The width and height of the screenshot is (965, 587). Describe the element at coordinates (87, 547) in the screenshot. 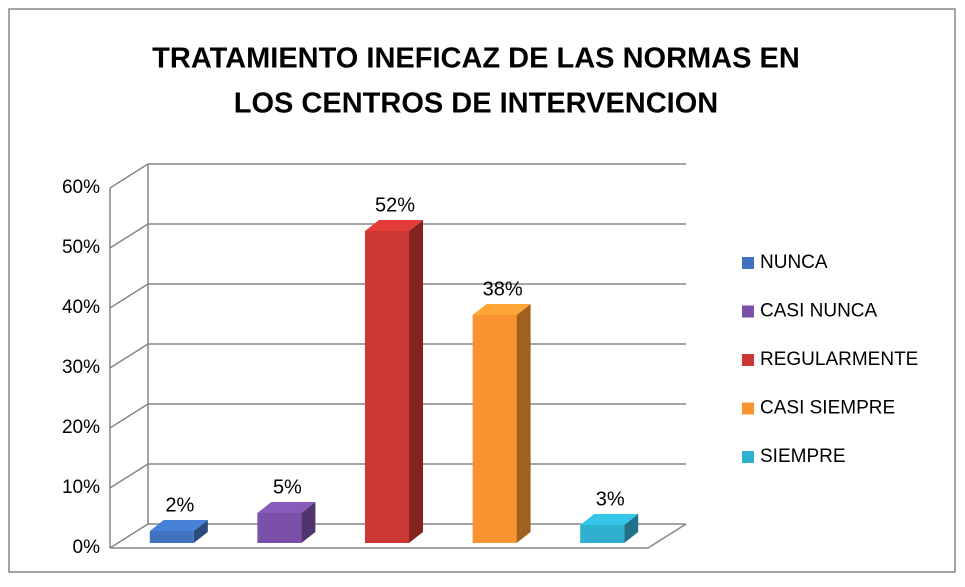

I see `y-tick-label: 0%` at that location.